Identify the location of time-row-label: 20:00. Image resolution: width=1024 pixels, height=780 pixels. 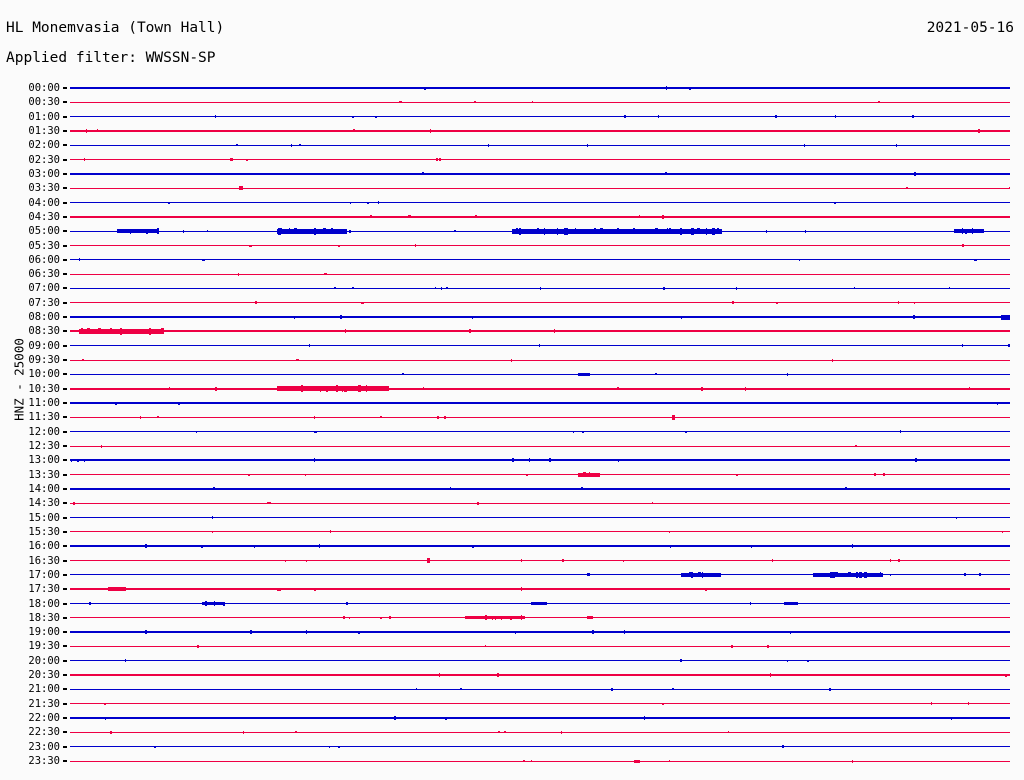
(44, 660).